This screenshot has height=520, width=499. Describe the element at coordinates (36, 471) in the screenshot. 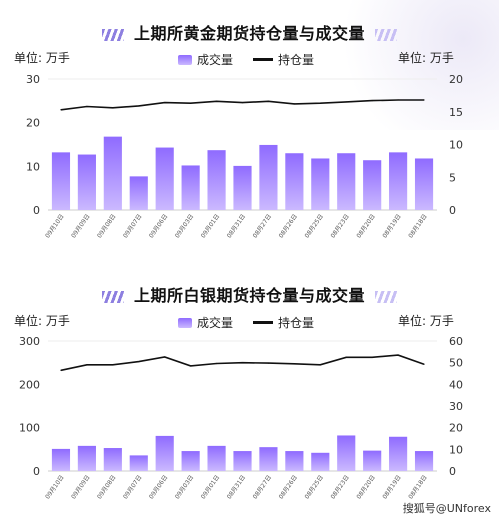

I see `left-y-tick-label: 0` at that location.